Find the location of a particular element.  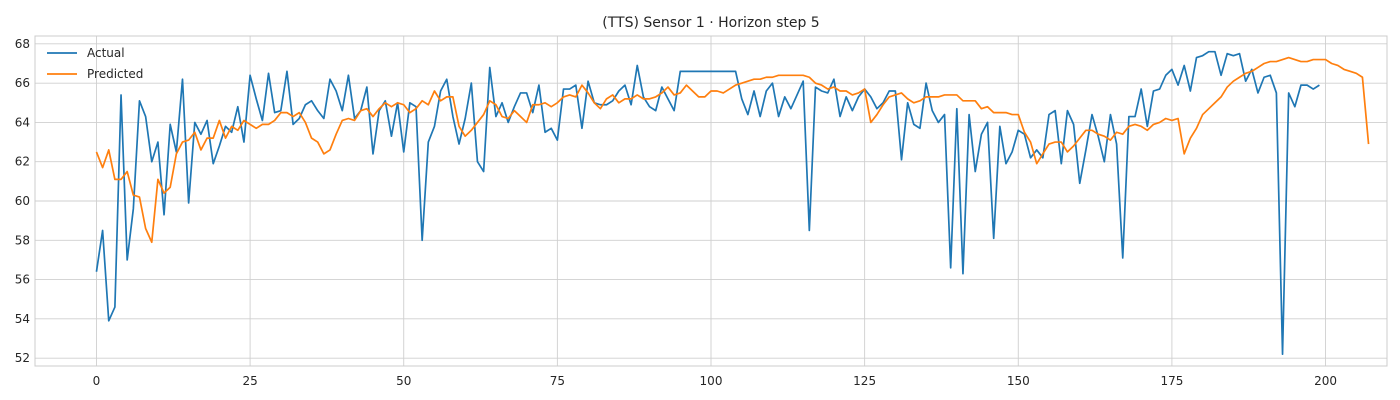

x-tick-label: 100 is located at coordinates (711, 381).